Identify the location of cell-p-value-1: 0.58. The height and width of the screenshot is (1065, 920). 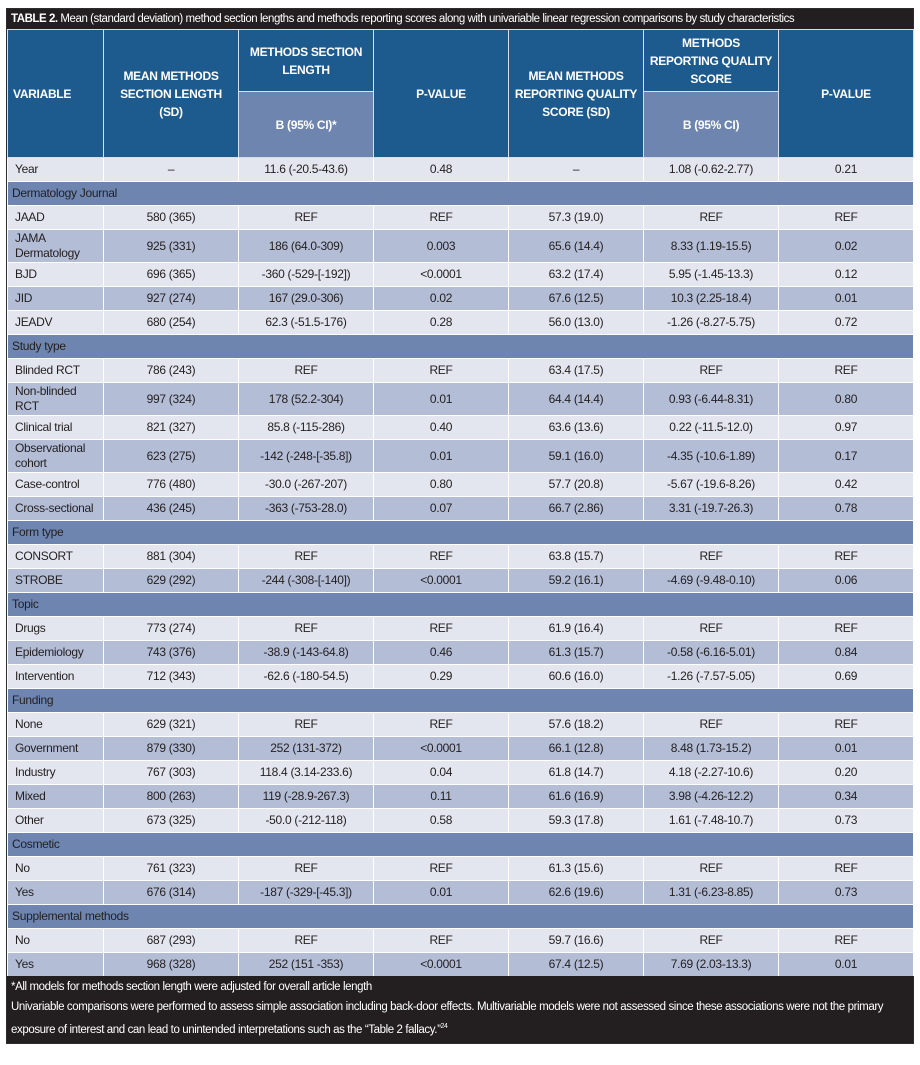
(441, 820).